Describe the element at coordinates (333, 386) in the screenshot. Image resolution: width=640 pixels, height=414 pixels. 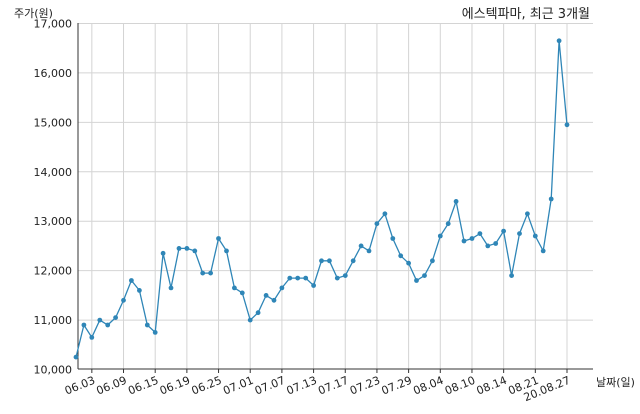
I see `x-tick-label: 07.17` at that location.